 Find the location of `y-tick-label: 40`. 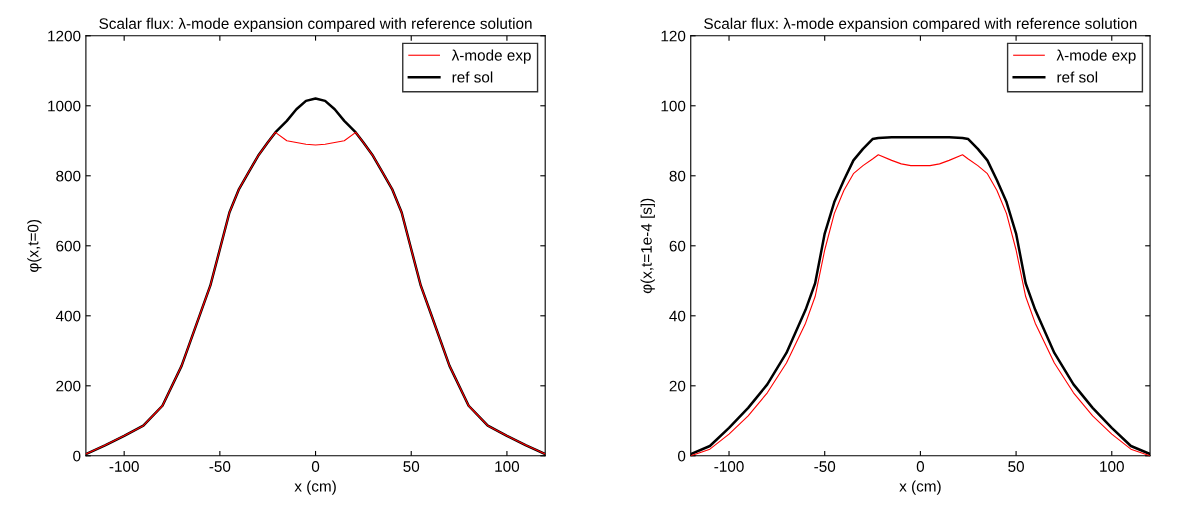

y-tick-label: 40 is located at coordinates (677, 316).